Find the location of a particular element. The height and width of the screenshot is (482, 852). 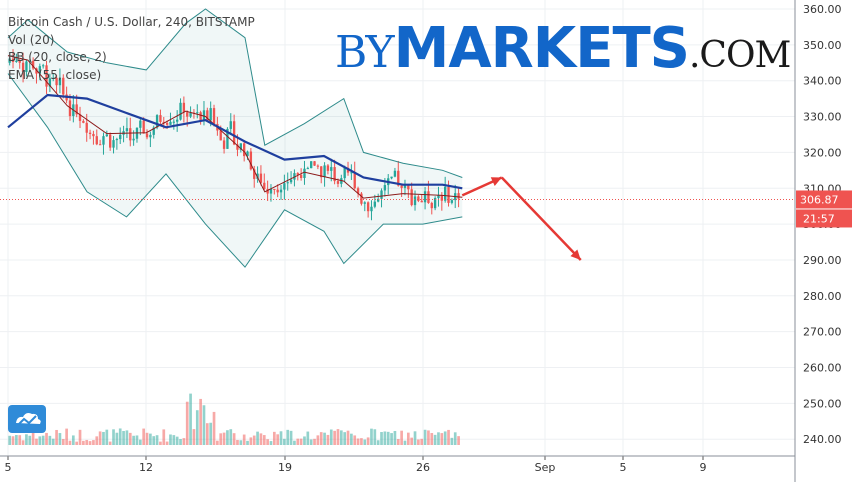

tradingview-cloud-icon is located at coordinates (27, 419).